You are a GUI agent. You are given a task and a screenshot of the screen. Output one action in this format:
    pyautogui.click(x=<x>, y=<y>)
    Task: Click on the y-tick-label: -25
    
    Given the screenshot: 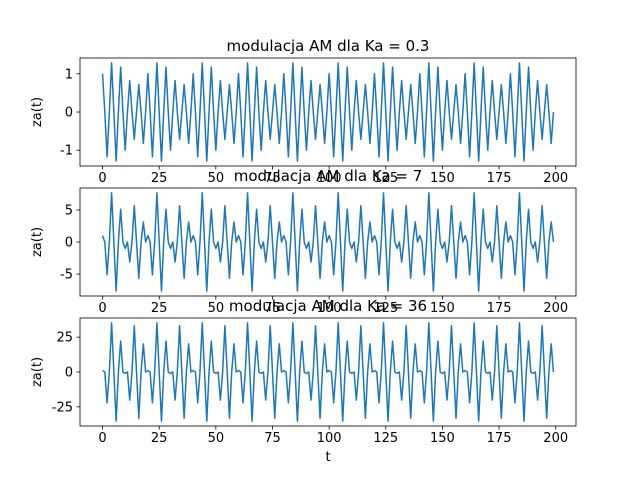 What is the action you would take?
    pyautogui.click(x=62, y=407)
    